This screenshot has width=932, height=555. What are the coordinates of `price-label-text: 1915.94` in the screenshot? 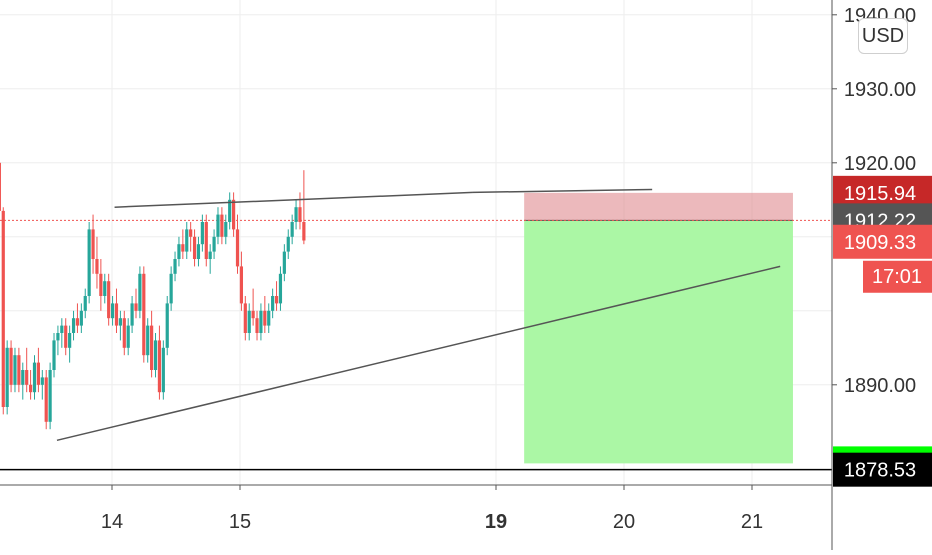 It's located at (880, 194).